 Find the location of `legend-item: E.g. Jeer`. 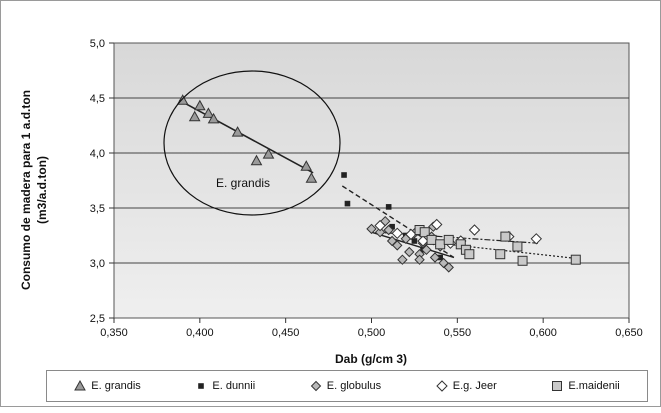

legend-item: E.g. Jeer is located at coordinates (466, 386).